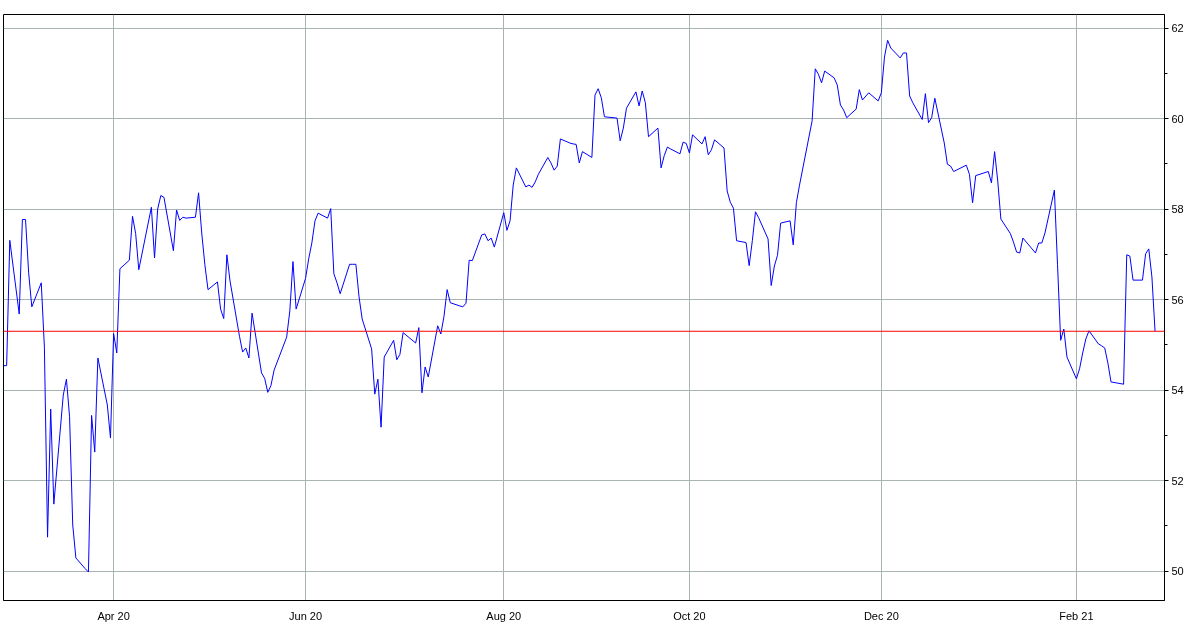 The height and width of the screenshot is (630, 1200). Describe the element at coordinates (881, 615) in the screenshot. I see `x-tick-label: Dec 20` at that location.